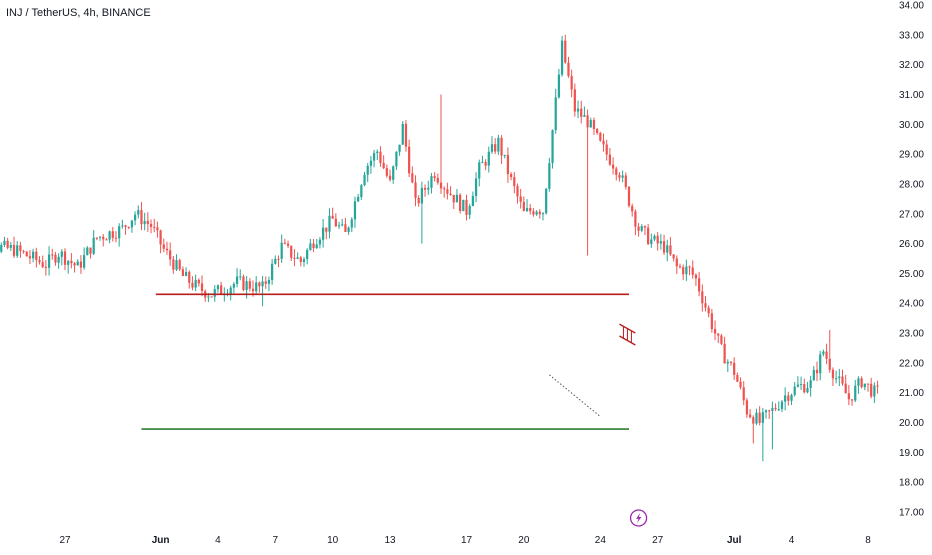 Image resolution: width=932 pixels, height=555 pixels. I want to click on x-tick-label: 27, so click(658, 540).